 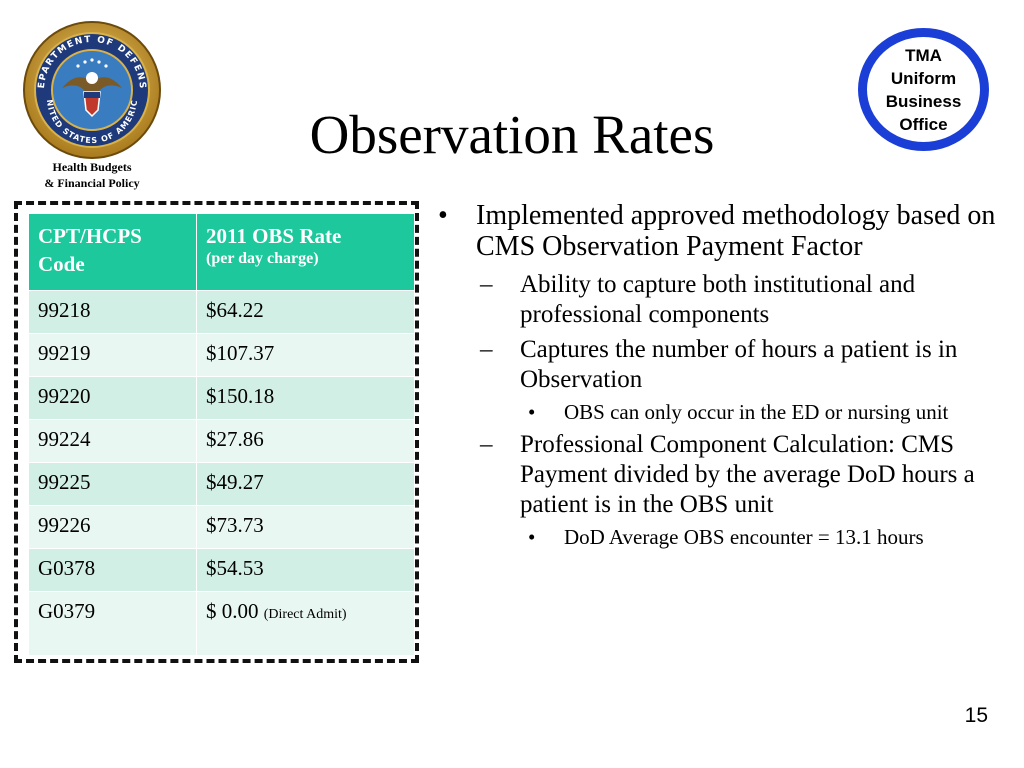 What do you see at coordinates (112, 484) in the screenshot?
I see `code-cell: 99225` at bounding box center [112, 484].